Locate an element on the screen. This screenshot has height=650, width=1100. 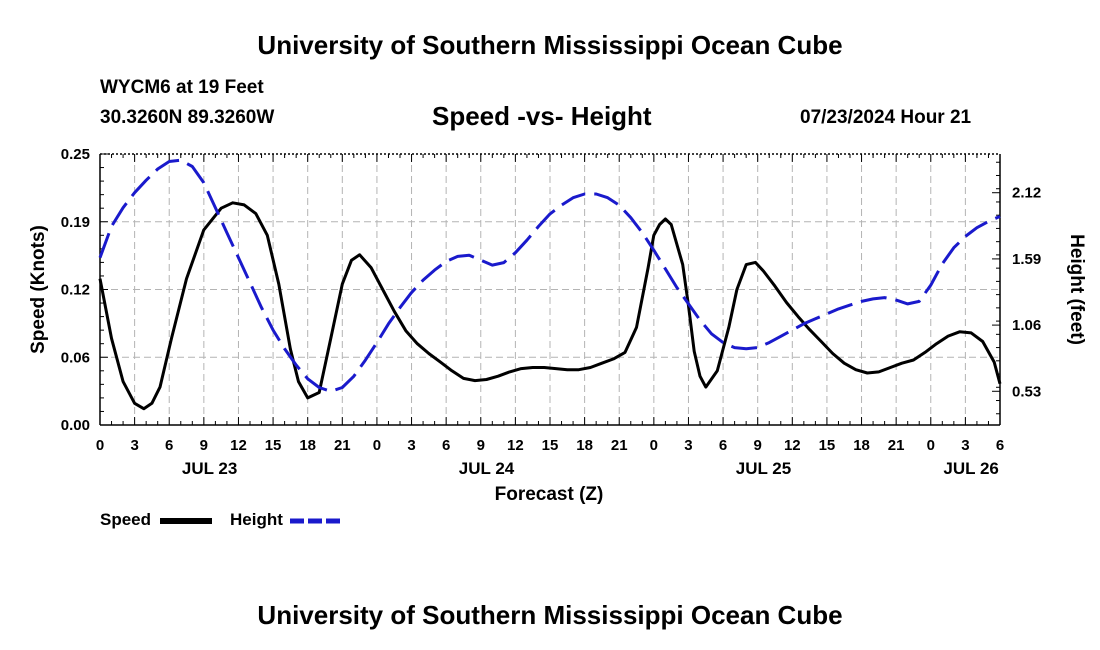
coordinates-label: 30.3260N 89.3260W is located at coordinates (187, 117).